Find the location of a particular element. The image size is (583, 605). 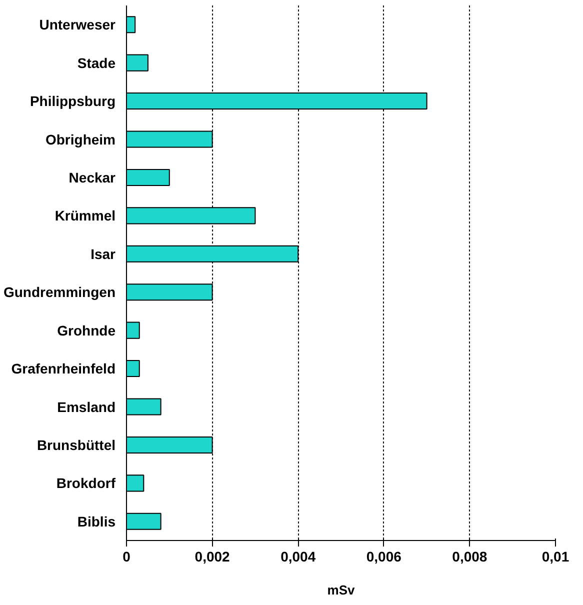

y-tick-label: Philippsburg is located at coordinates (73, 101).